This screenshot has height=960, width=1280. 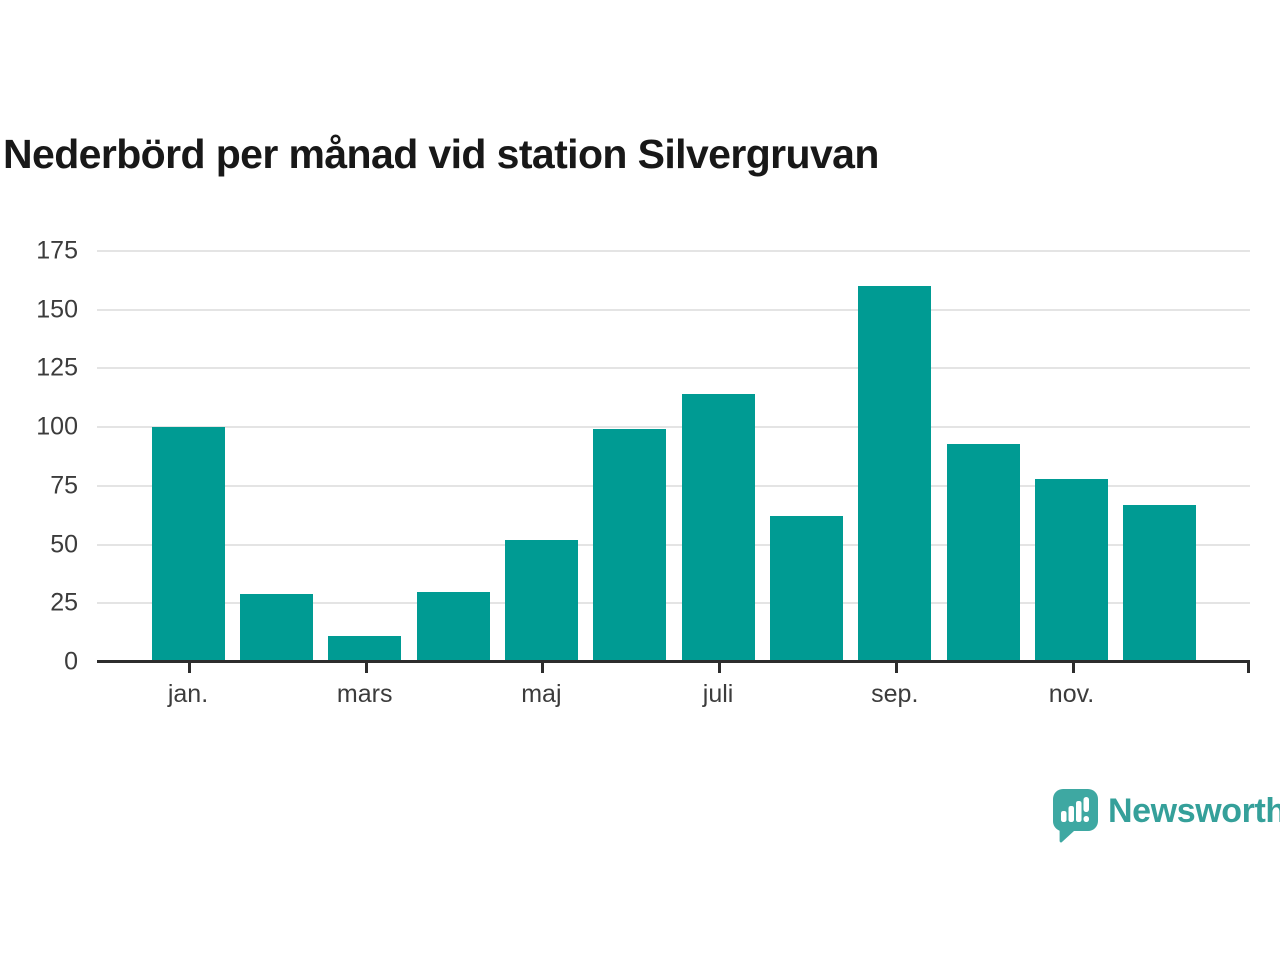 What do you see at coordinates (365, 649) in the screenshot?
I see `bar-mars` at bounding box center [365, 649].